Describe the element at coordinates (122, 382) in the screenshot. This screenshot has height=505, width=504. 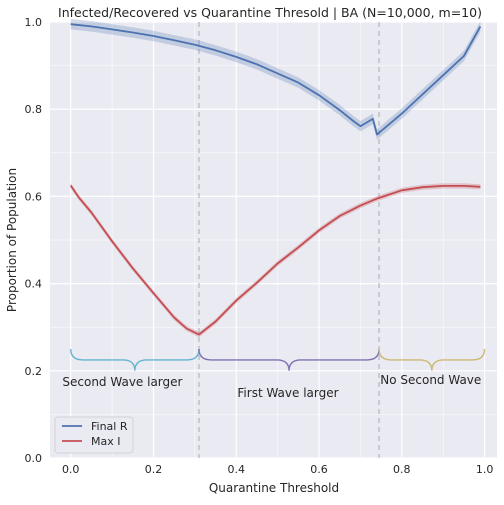
I see `region-label: Second Wave larger` at that location.